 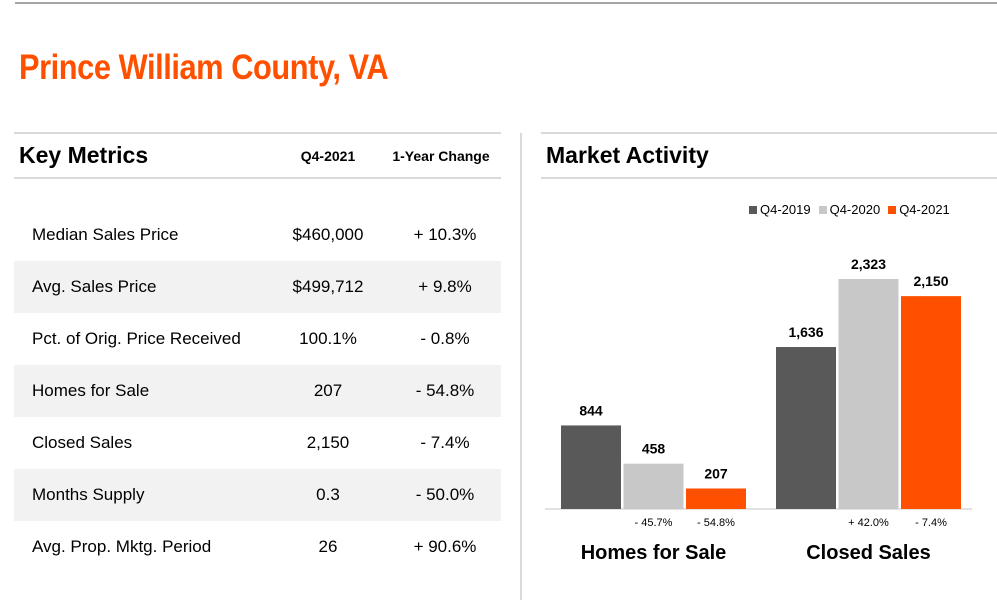 What do you see at coordinates (868, 553) in the screenshot?
I see `category-label: Closed Sales` at bounding box center [868, 553].